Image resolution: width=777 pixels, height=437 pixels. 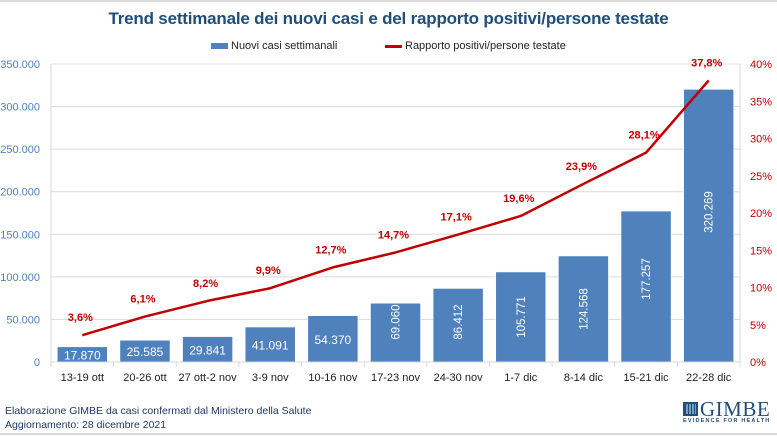 I want to click on x-tick-label: 15-21 dic, so click(x=646, y=378).